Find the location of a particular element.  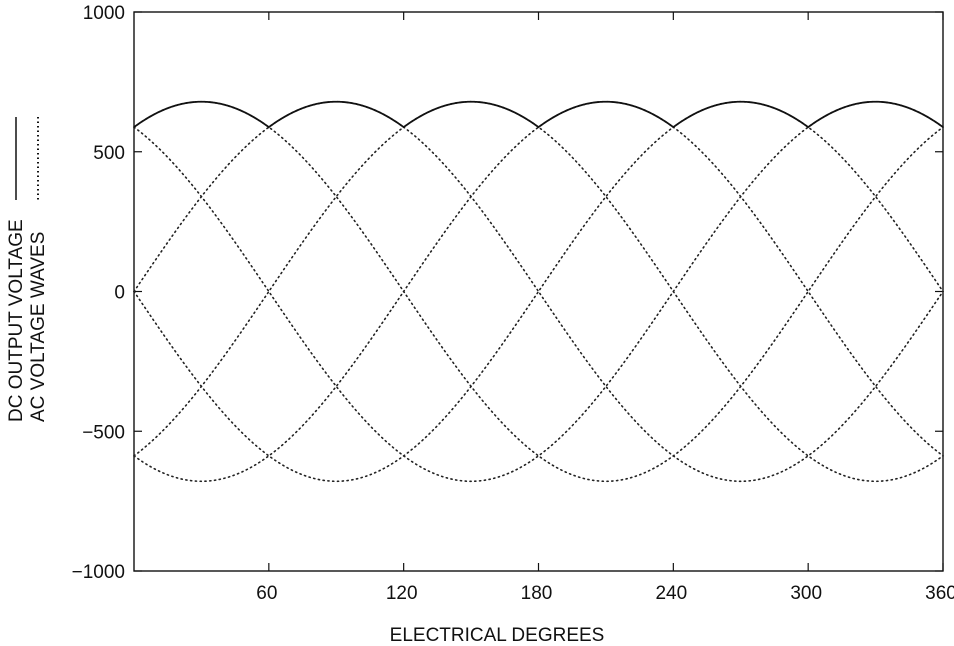

x-tick-label: 360 is located at coordinates (939, 593).